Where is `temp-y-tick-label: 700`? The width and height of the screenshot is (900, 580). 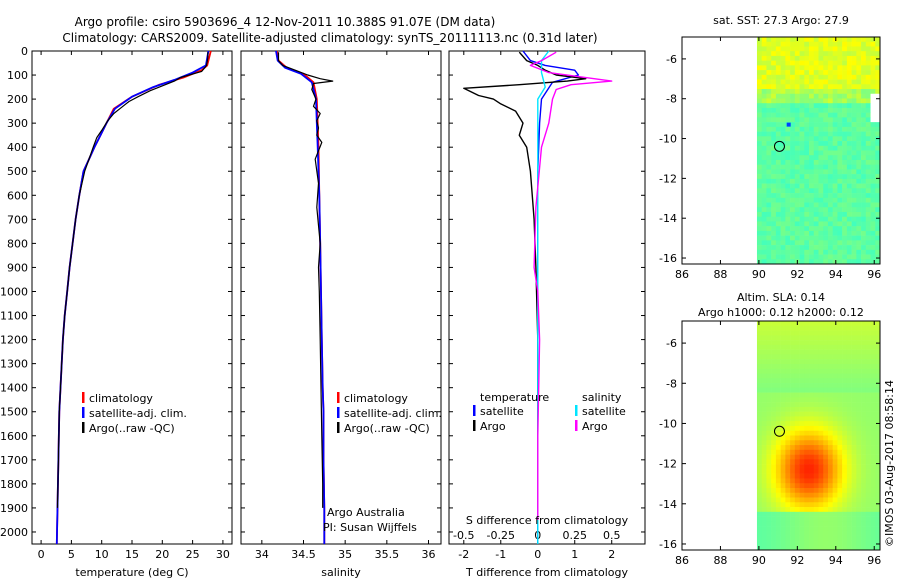 temp-y-tick-label: 700 is located at coordinates (17, 219).